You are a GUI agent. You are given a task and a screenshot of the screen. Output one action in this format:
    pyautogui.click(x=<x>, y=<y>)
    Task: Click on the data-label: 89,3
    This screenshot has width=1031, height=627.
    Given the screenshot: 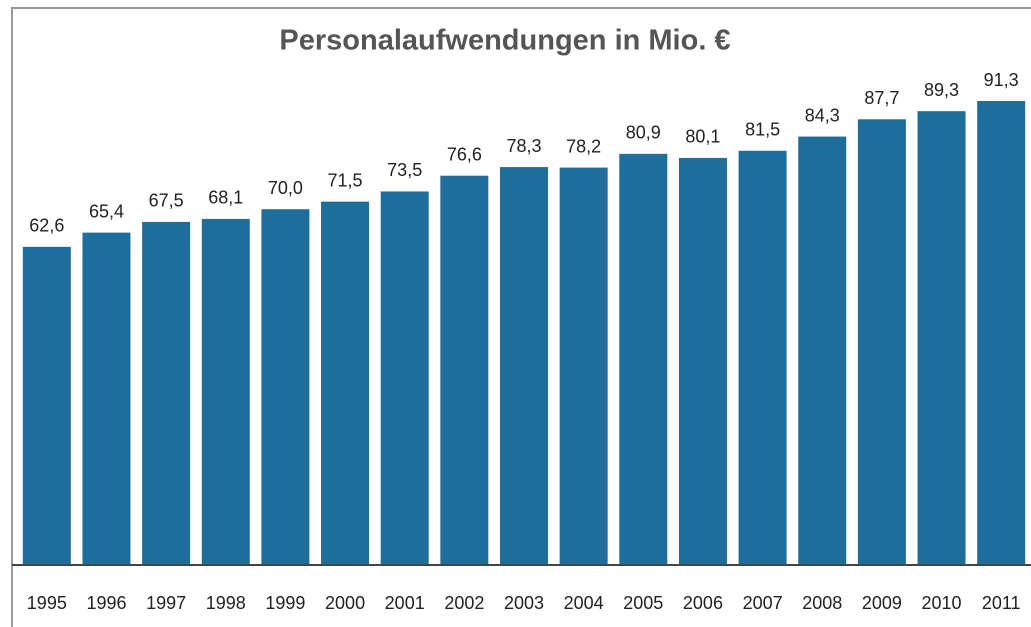 What is the action you would take?
    pyautogui.click(x=941, y=90)
    